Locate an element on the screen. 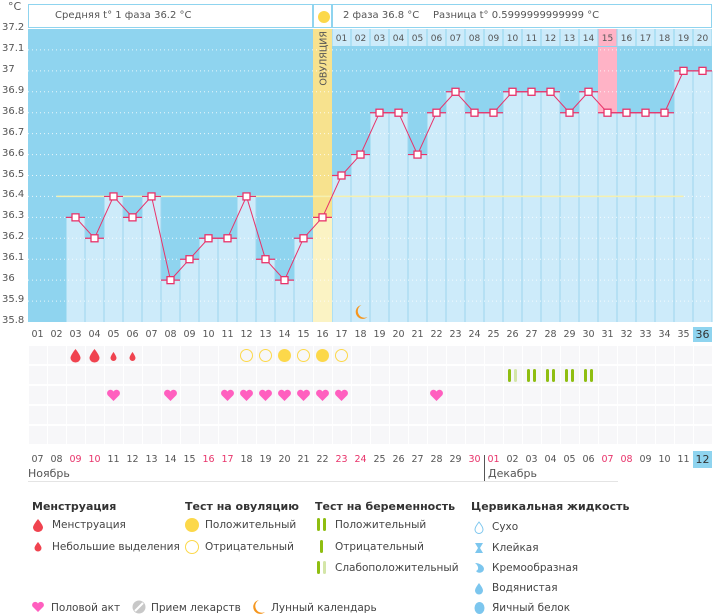 The height and width of the screenshot is (616, 720). date-label: 14 is located at coordinates (170, 459).